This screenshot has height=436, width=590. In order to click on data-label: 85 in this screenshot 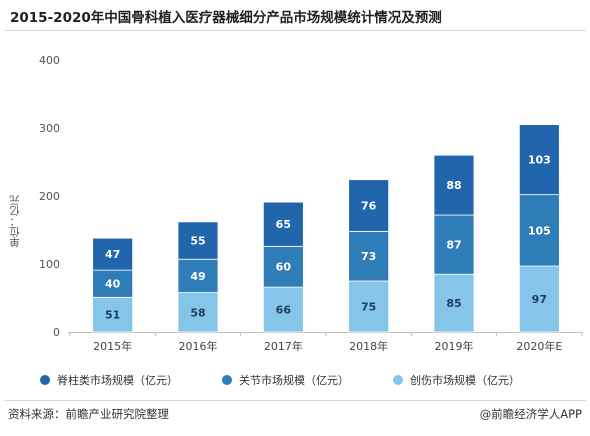, I will do `click(453, 303)`.